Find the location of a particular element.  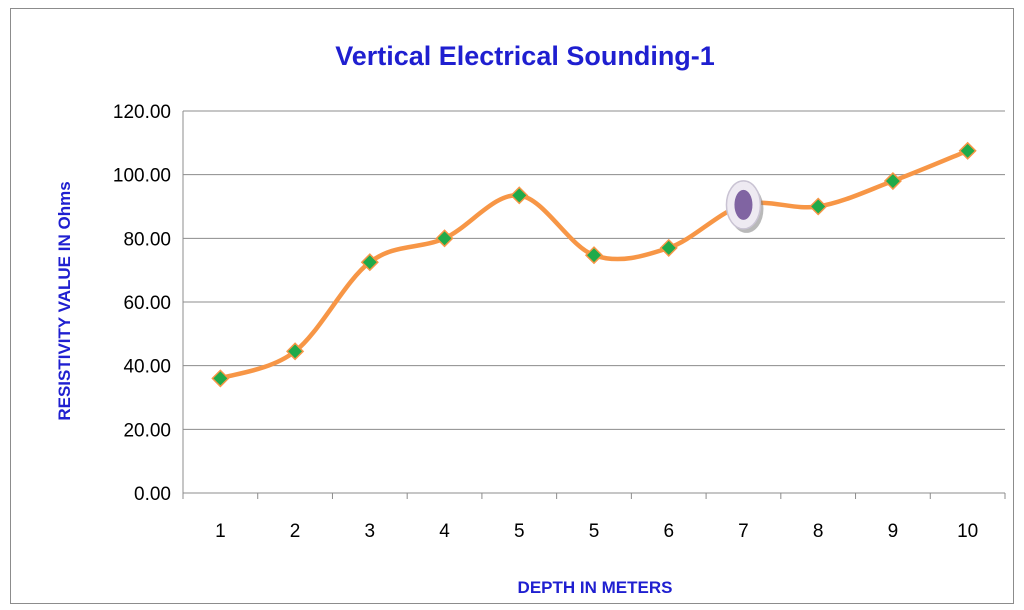

x-tick-label: 3 is located at coordinates (370, 531).